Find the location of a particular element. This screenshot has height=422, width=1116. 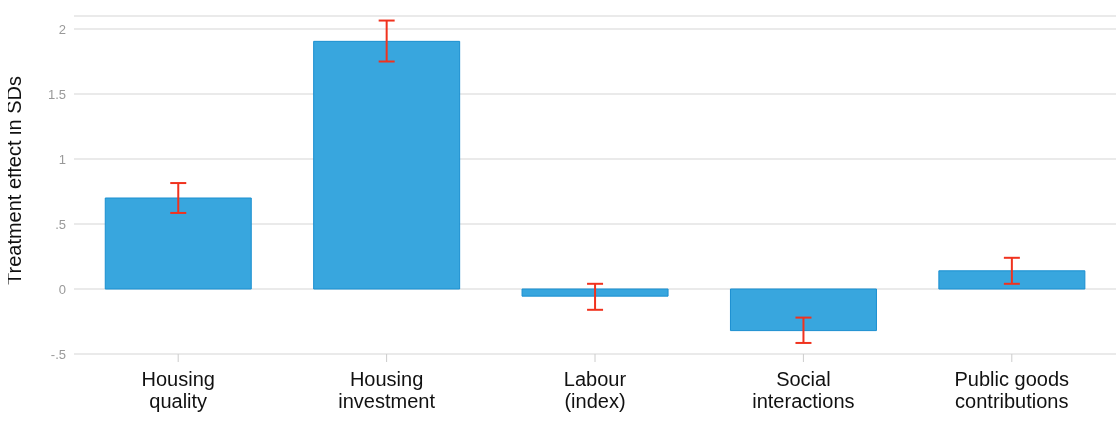

y-tick-label: -.5 is located at coordinates (58, 354).